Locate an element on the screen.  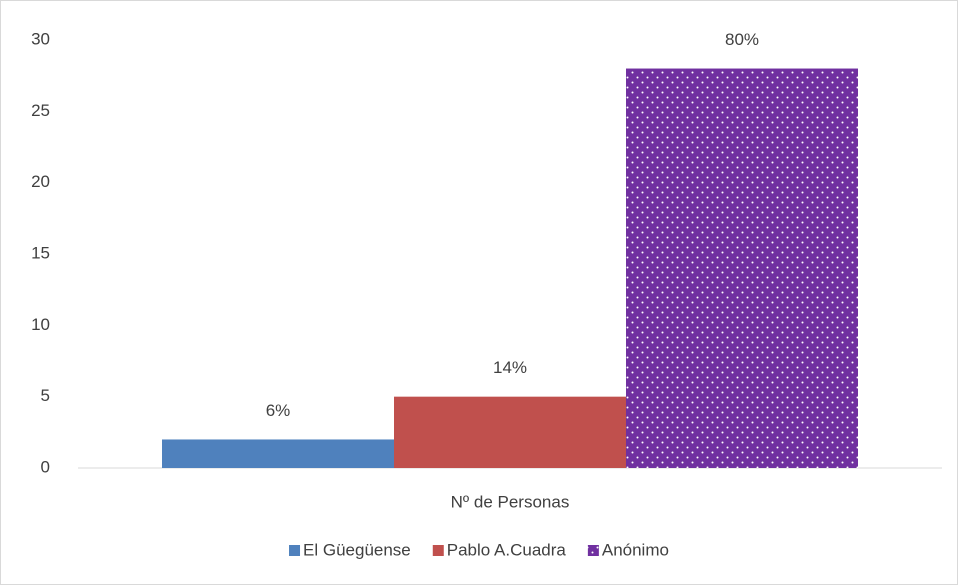
y-tick-label: 20 is located at coordinates (40, 181).